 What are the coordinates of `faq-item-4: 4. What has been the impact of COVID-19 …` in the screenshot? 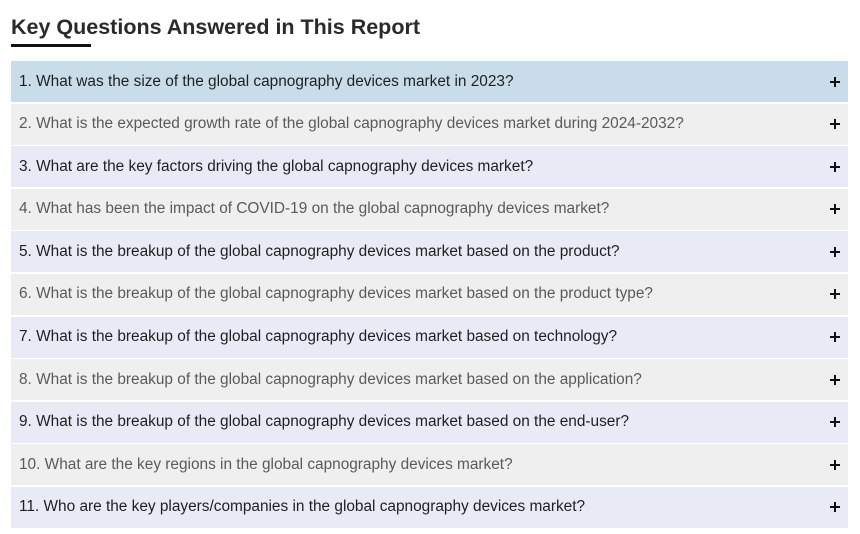 It's located at (429, 209).